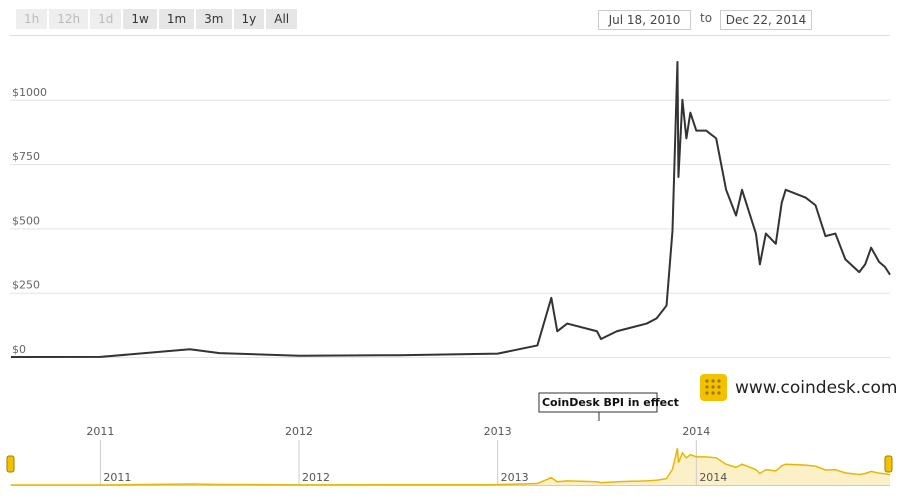 This screenshot has height=500, width=900. What do you see at coordinates (69, 19) in the screenshot?
I see `range-button: 12h` at bounding box center [69, 19].